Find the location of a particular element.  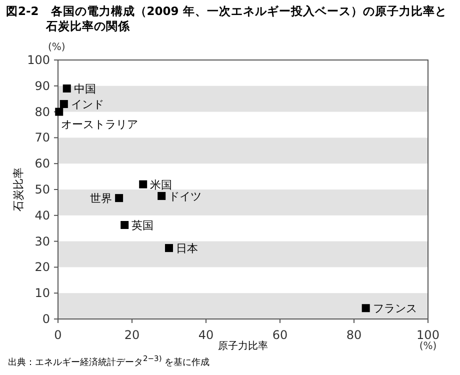

y-tick-label: 10 is located at coordinates (42, 293).